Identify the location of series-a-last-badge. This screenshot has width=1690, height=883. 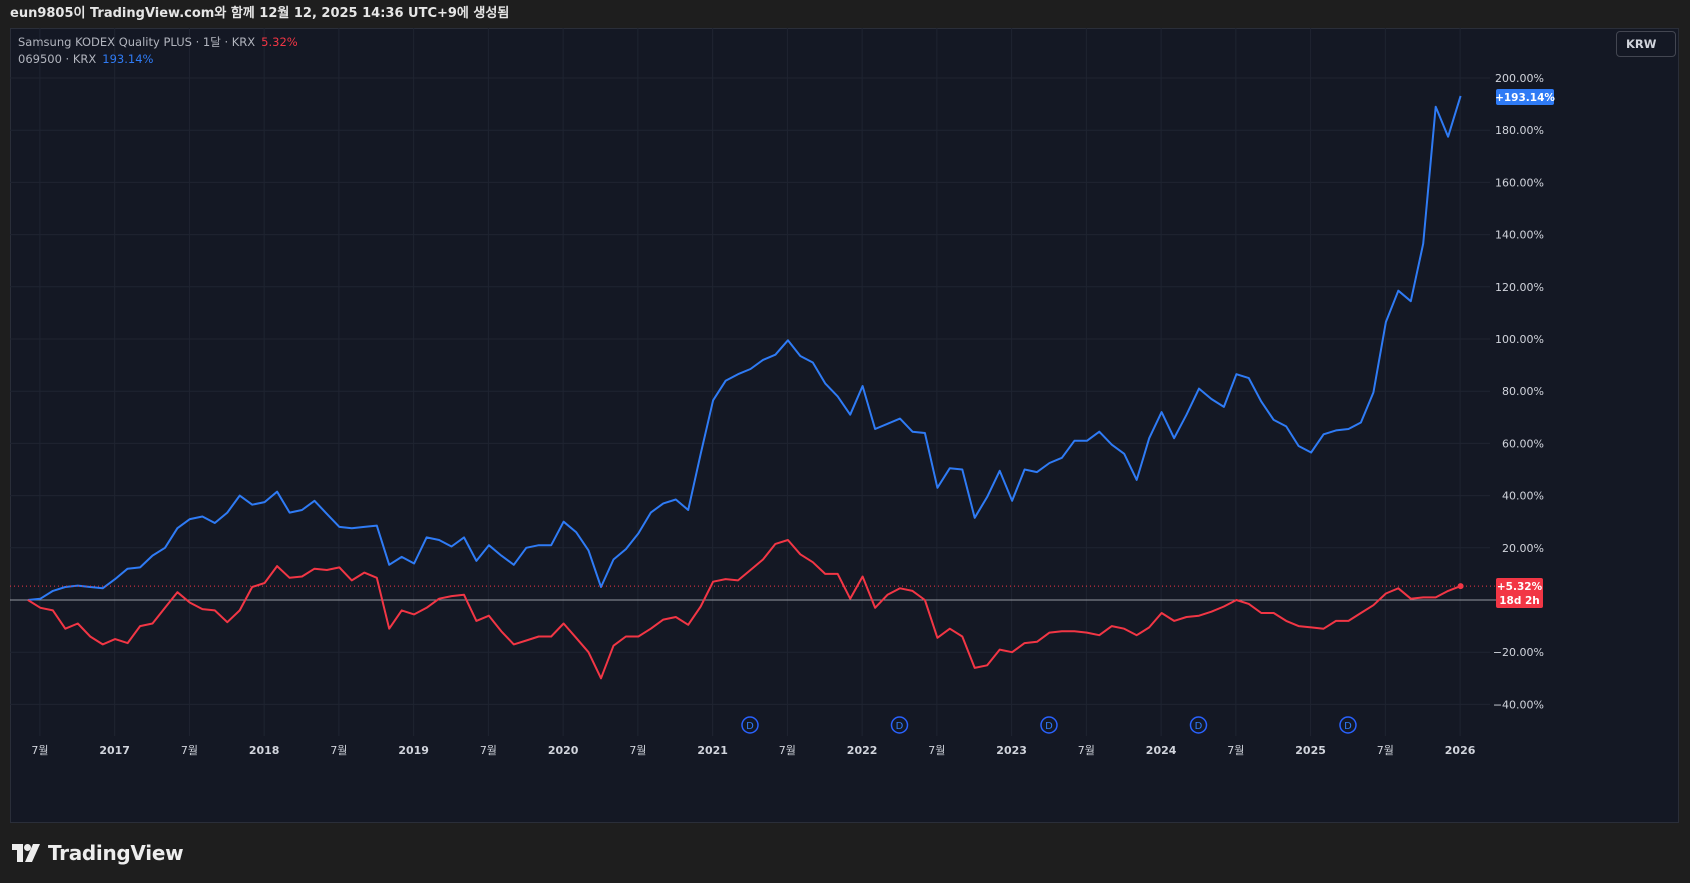
(1519, 593).